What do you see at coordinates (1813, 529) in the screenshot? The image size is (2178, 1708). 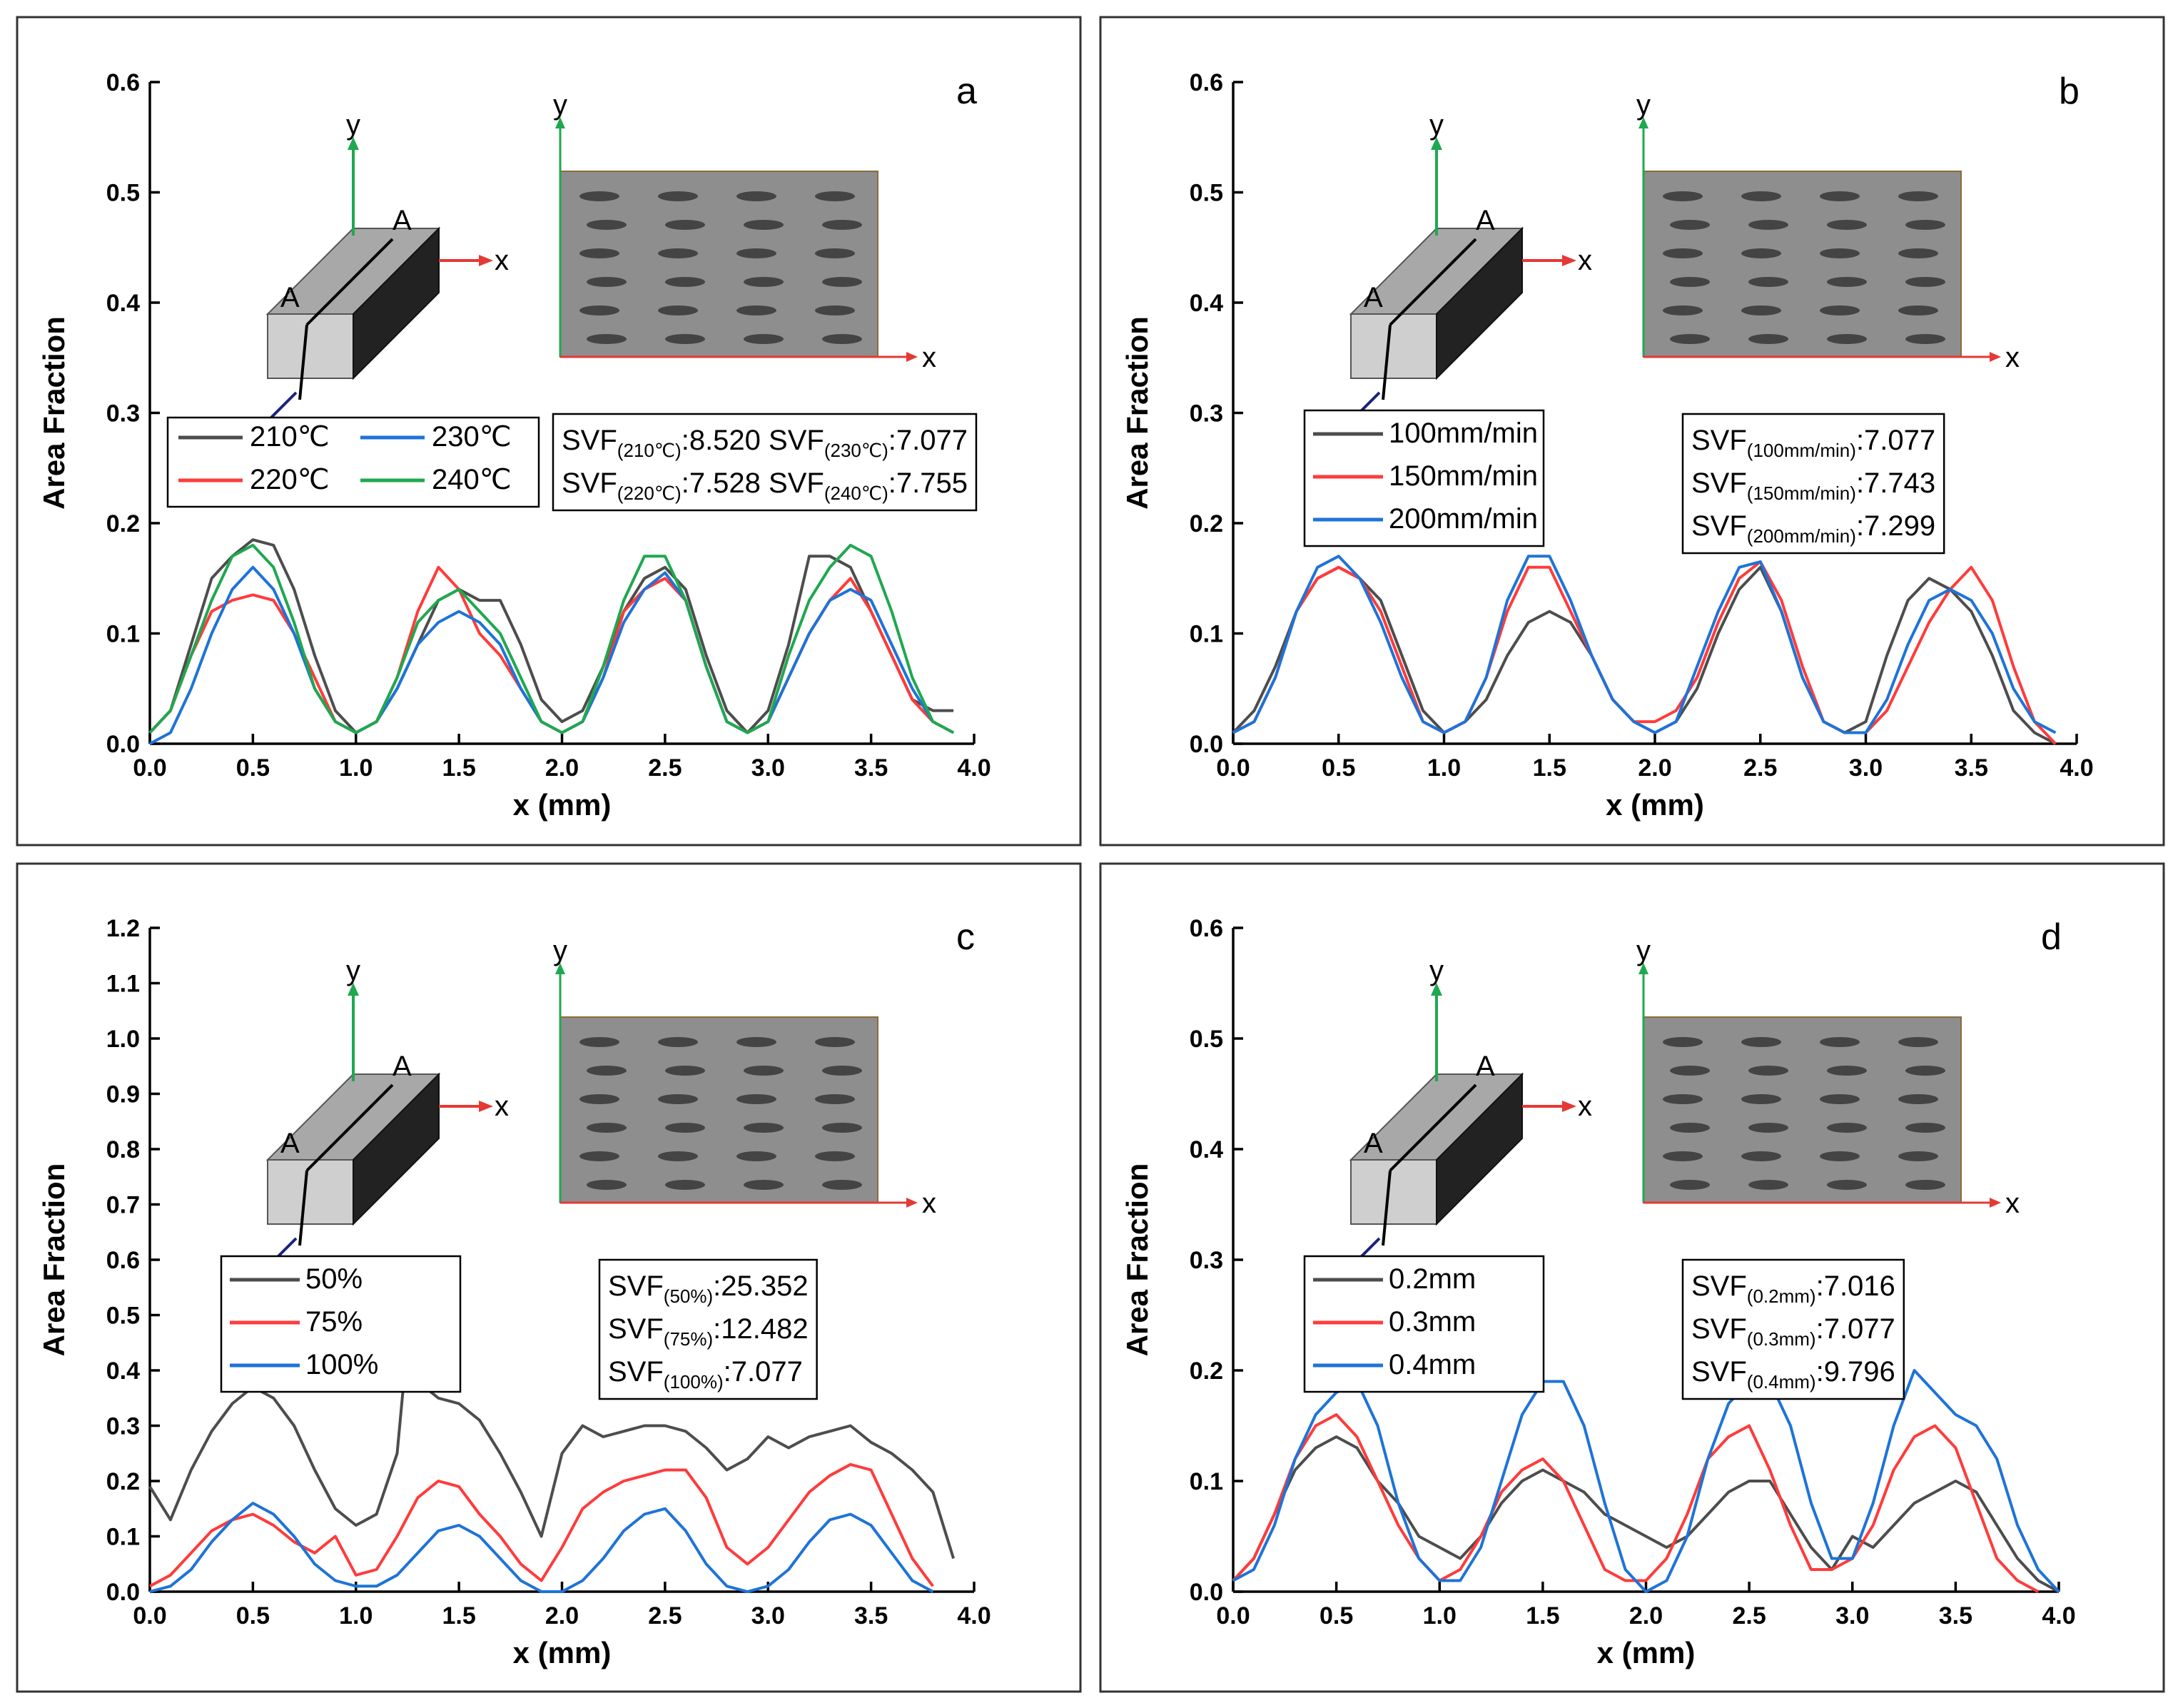 I see `svf-line: SVF(200mm/min):7.299` at bounding box center [1813, 529].